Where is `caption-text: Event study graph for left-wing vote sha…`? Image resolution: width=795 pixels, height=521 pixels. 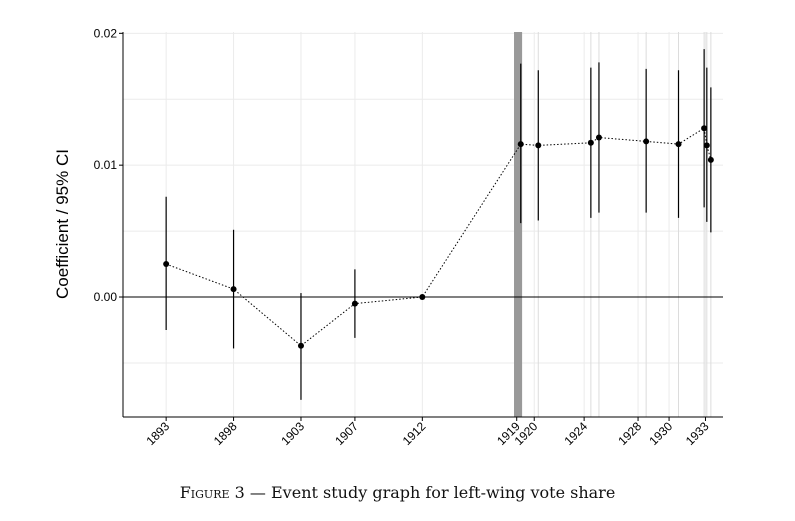
caption-text: Event study graph for left-wing vote sha… is located at coordinates (443, 492).